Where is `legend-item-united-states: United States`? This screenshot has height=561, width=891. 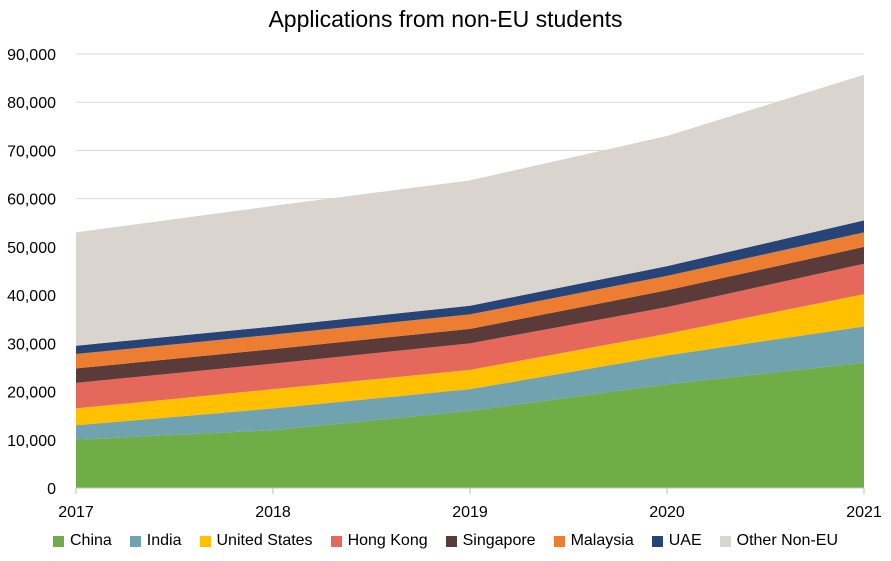 legend-item-united-states: United States is located at coordinates (256, 541).